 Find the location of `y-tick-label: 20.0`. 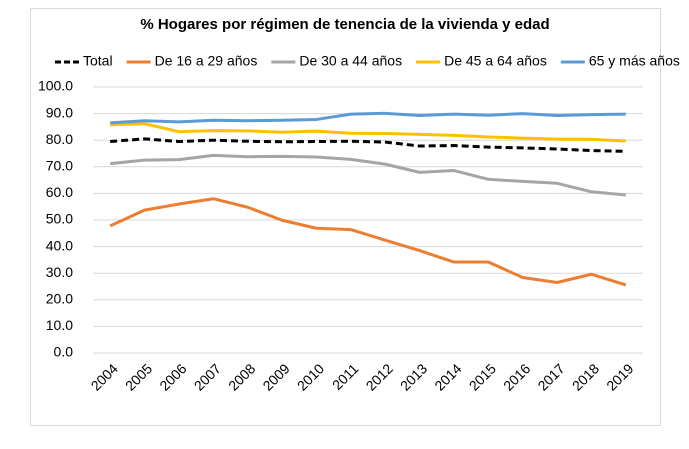

y-tick-label: 20.0 is located at coordinates (59, 299).